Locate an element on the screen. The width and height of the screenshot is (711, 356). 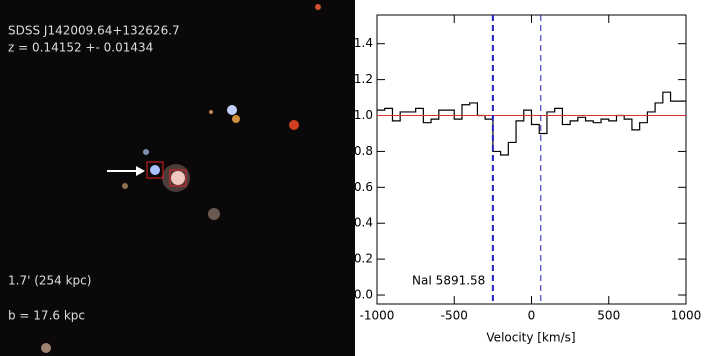
x-tick-label: 0 is located at coordinates (532, 316).